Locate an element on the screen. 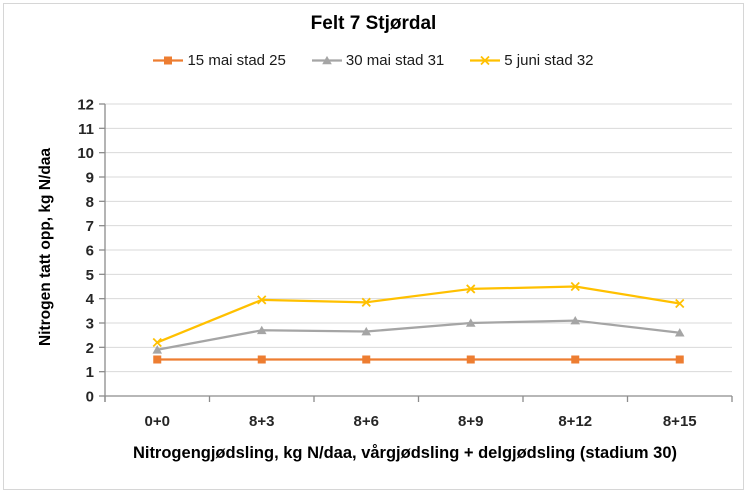 The height and width of the screenshot is (493, 747). legend-label: 30 mai stad 31 is located at coordinates (395, 60).